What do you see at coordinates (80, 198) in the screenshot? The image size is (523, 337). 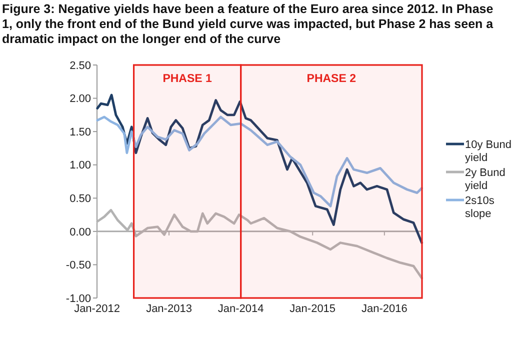 I see `y-tick-label: 0.50` at bounding box center [80, 198].